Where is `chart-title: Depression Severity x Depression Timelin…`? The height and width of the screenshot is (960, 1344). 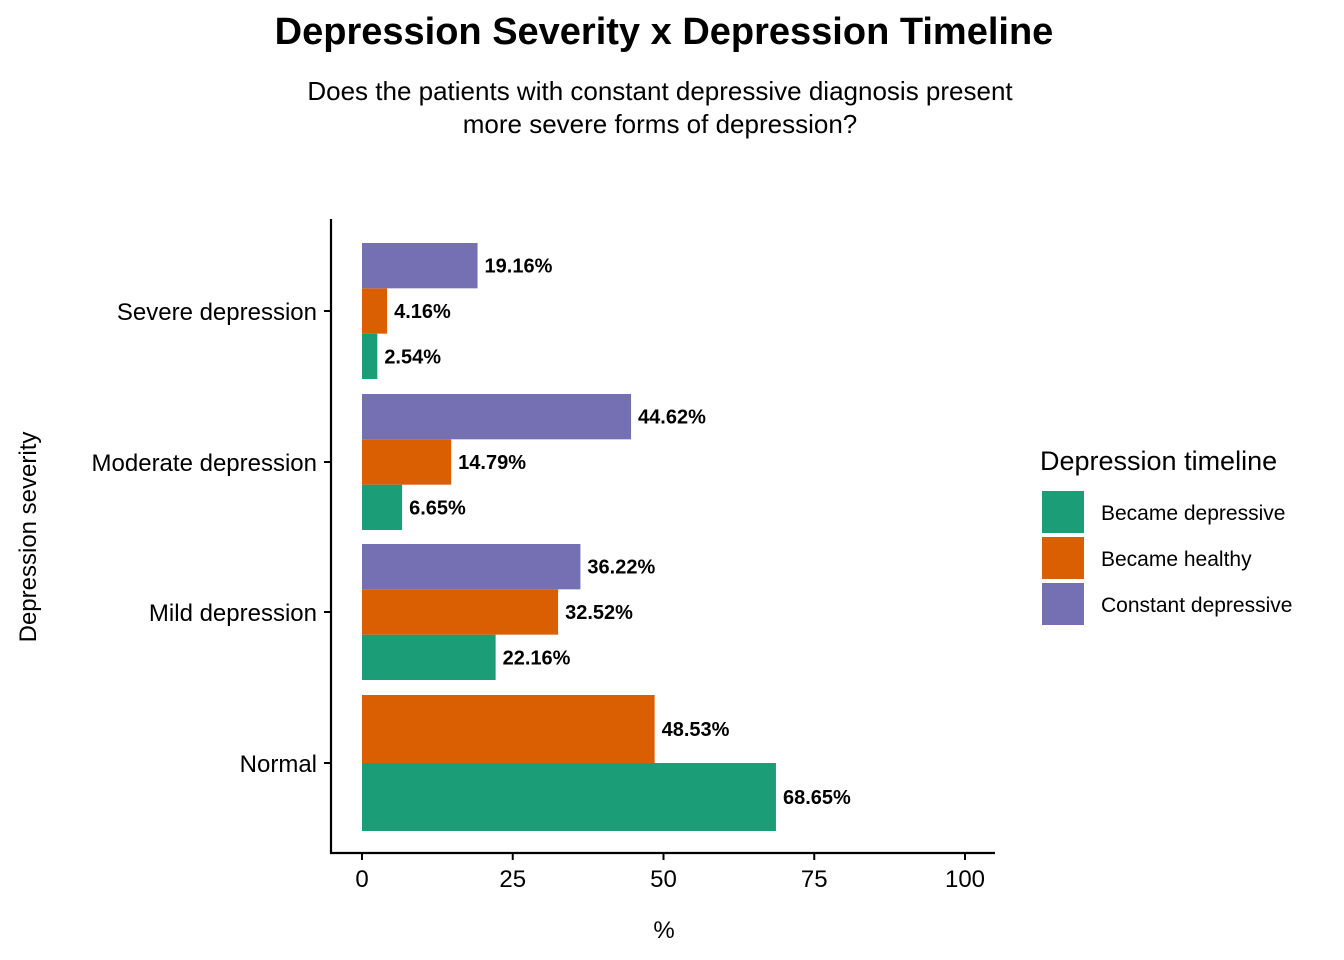
chart-title: Depression Severity x Depression Timelin… is located at coordinates (664, 32).